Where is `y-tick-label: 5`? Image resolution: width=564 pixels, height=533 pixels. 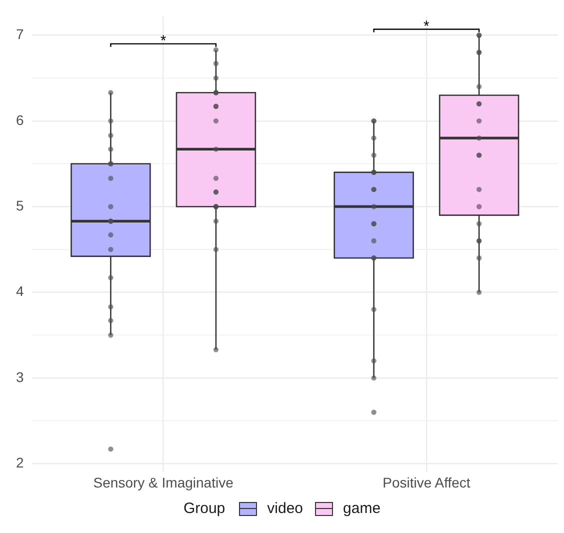 y-tick-label: 5 is located at coordinates (20, 205).